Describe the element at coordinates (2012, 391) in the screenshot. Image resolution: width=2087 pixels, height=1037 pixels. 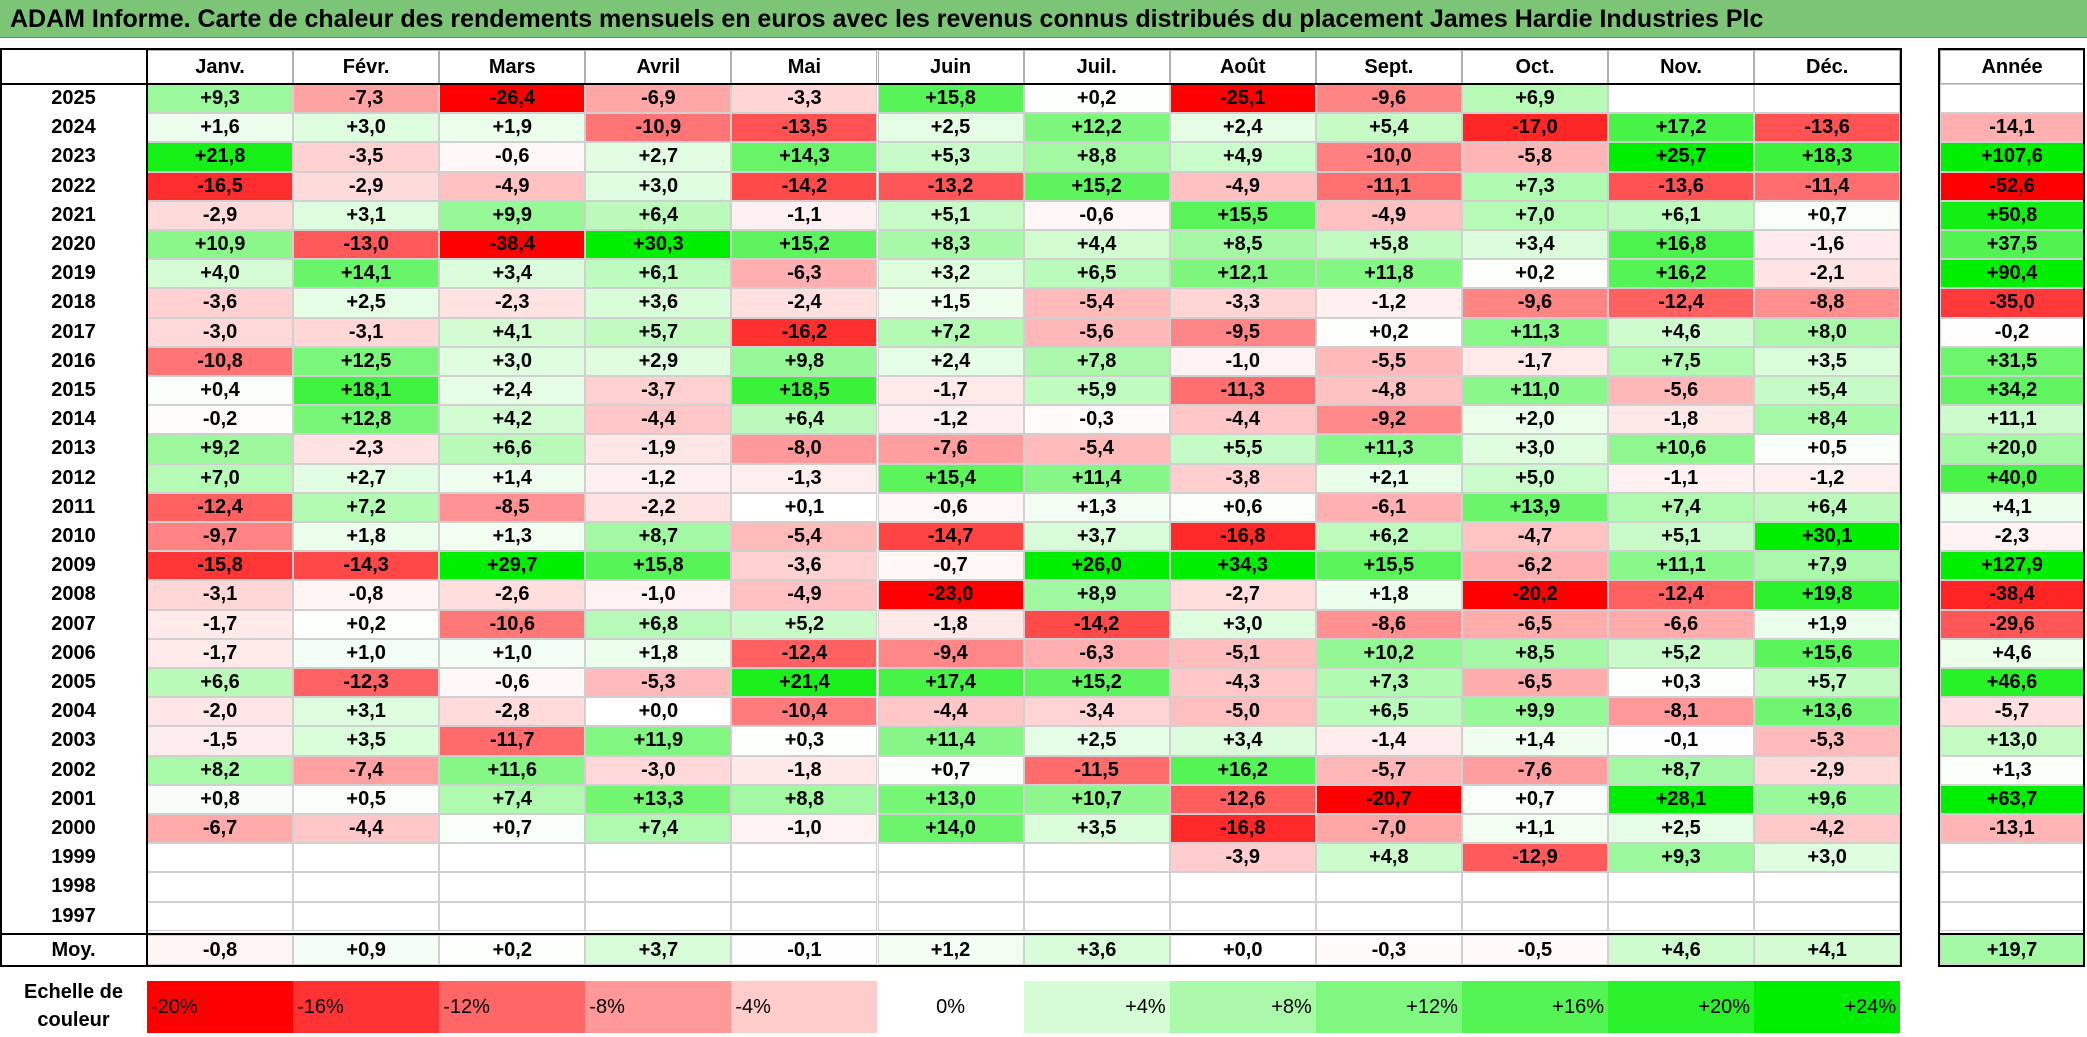
I see `annual-cell: +34,2` at that location.